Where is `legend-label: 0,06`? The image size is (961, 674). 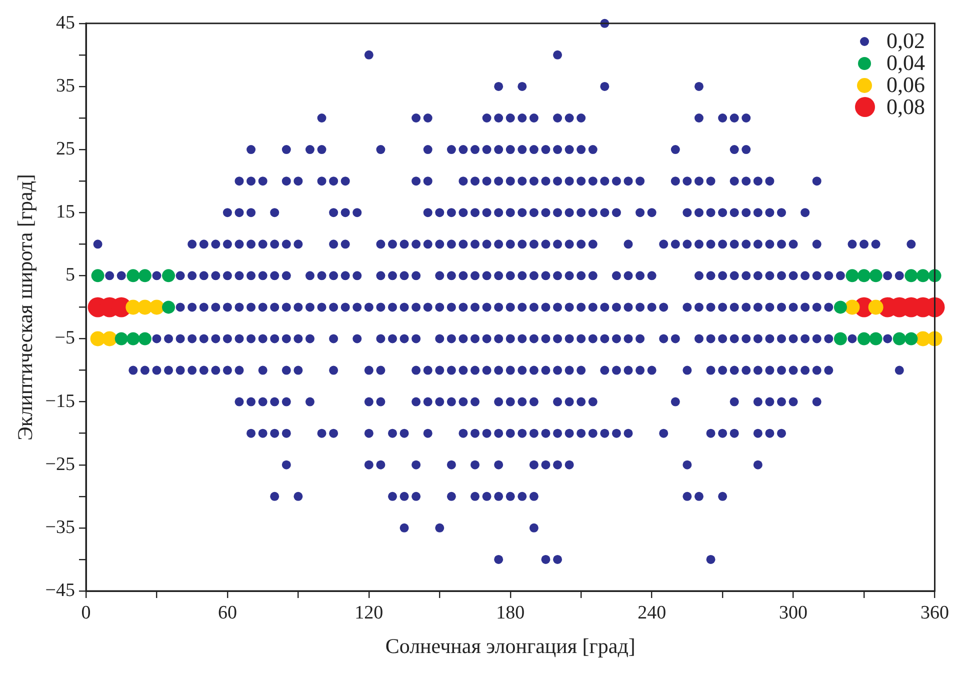
legend-label: 0,06 is located at coordinates (905, 84).